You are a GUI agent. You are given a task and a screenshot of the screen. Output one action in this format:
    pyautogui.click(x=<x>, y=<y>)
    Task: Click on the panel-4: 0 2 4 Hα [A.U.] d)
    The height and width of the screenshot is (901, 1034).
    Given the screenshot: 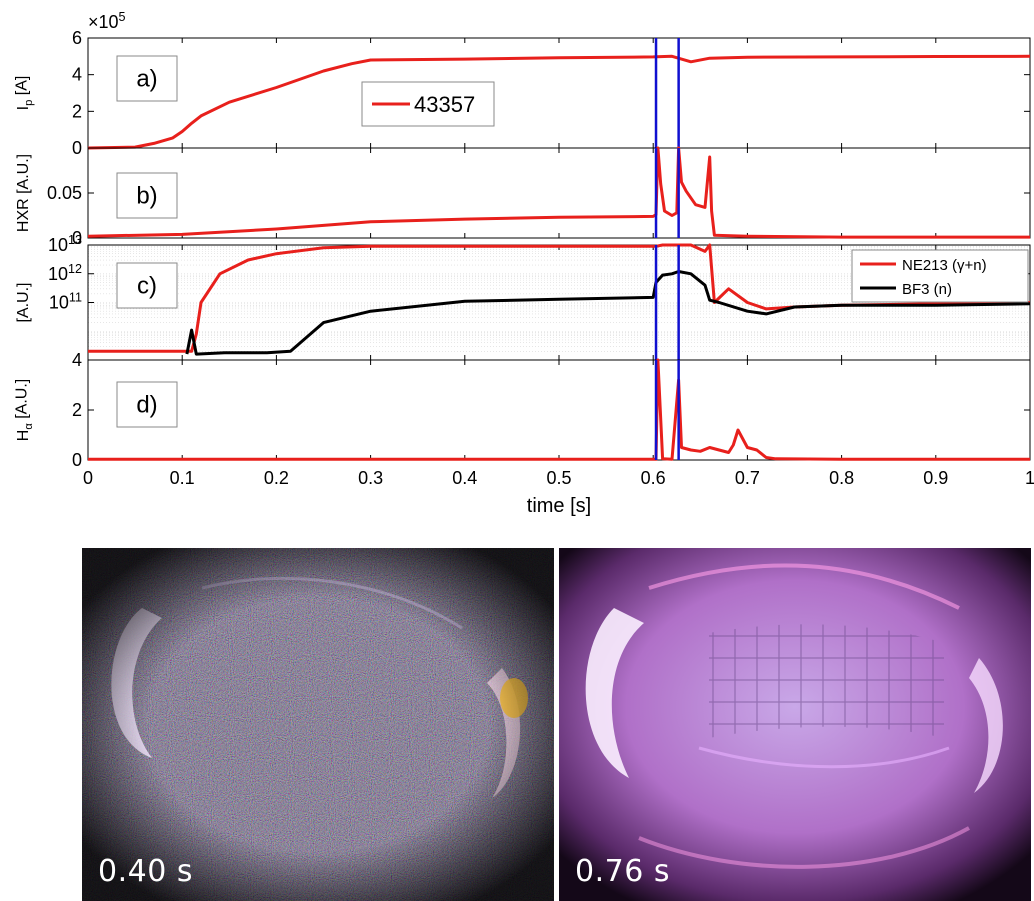 What is the action you would take?
    pyautogui.click(x=522, y=410)
    